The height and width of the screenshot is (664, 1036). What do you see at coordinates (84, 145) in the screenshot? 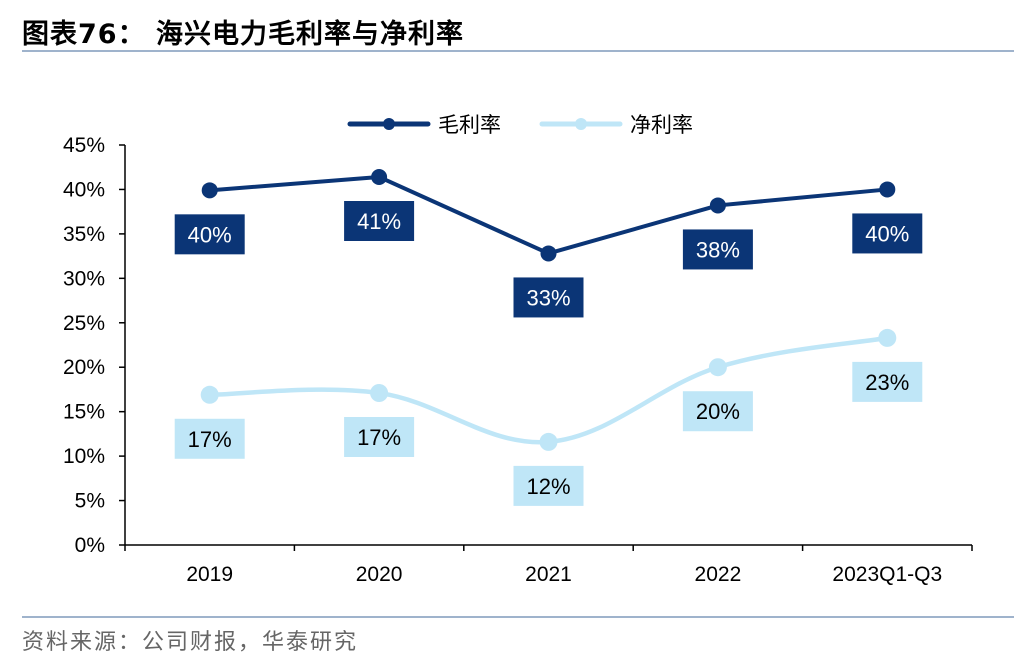
I see `y-tick-label: 45%` at bounding box center [84, 145].